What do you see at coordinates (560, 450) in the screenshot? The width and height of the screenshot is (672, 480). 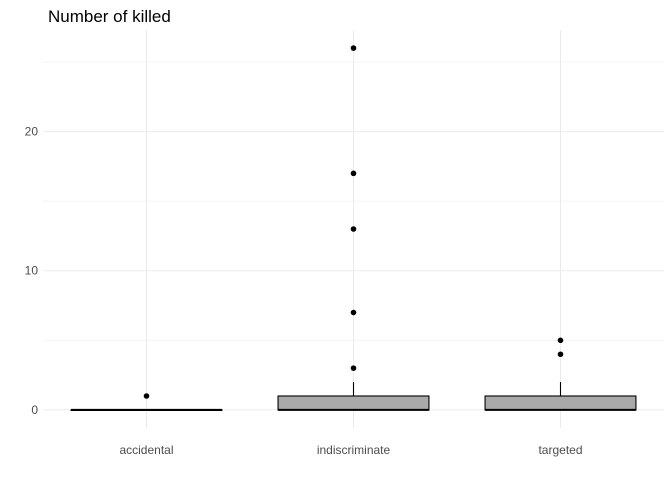 I see `x-tick-label: targeted` at bounding box center [560, 450].